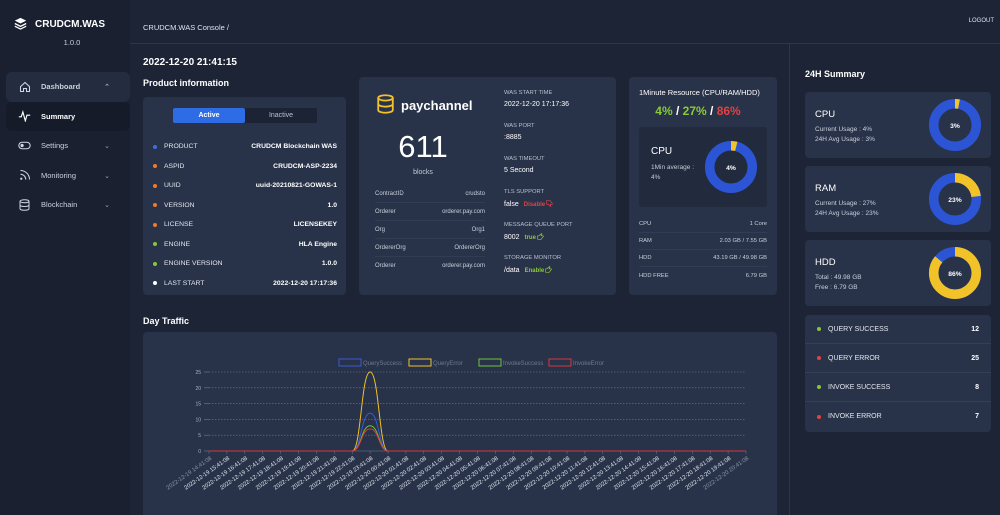 Image resolution: width=1000 pixels, height=515 pixels. What do you see at coordinates (173, 224) in the screenshot?
I see `product-info-key: LICENSE` at bounding box center [173, 224].